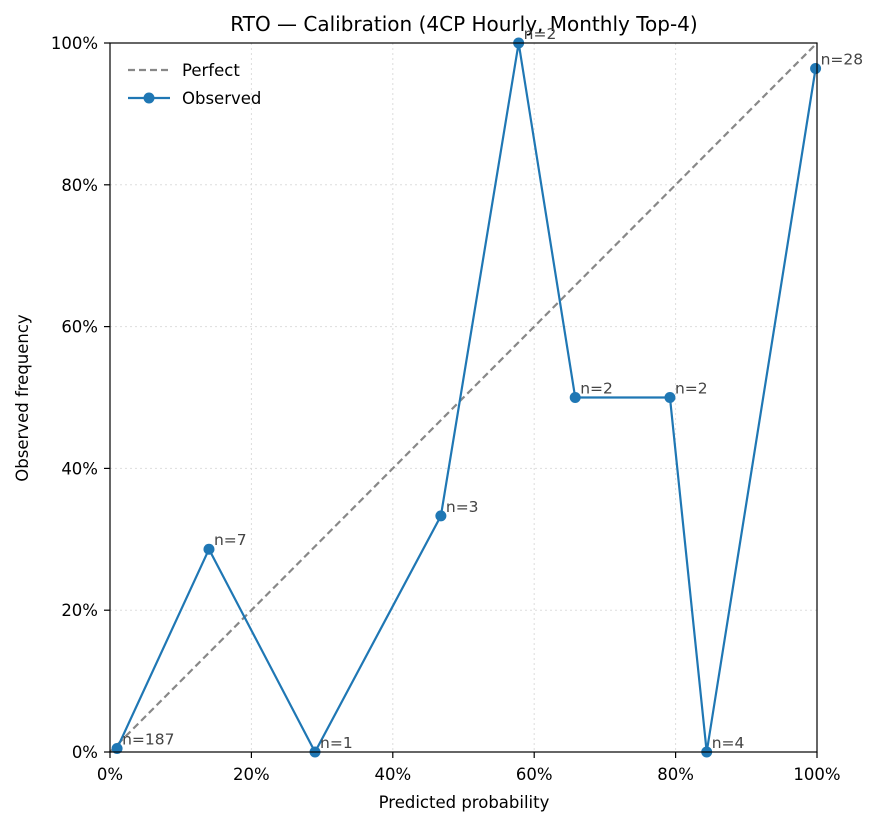 This screenshot has height=825, width=881. What do you see at coordinates (221, 98) in the screenshot?
I see `legend-observed-label: Observed` at bounding box center [221, 98].